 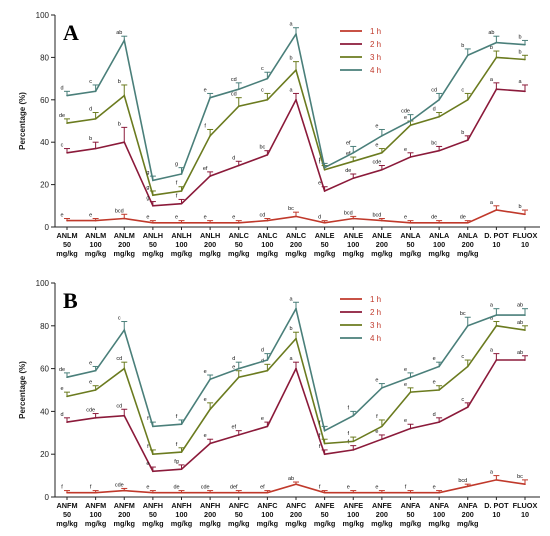 I want to click on x-tick-label: 100, so click(x=96, y=514).